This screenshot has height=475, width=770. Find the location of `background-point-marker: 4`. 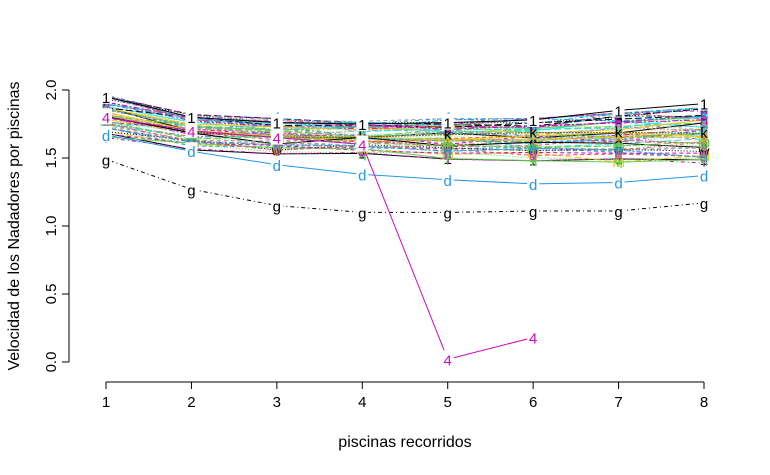

background-point-marker: 4 is located at coordinates (618, 138).